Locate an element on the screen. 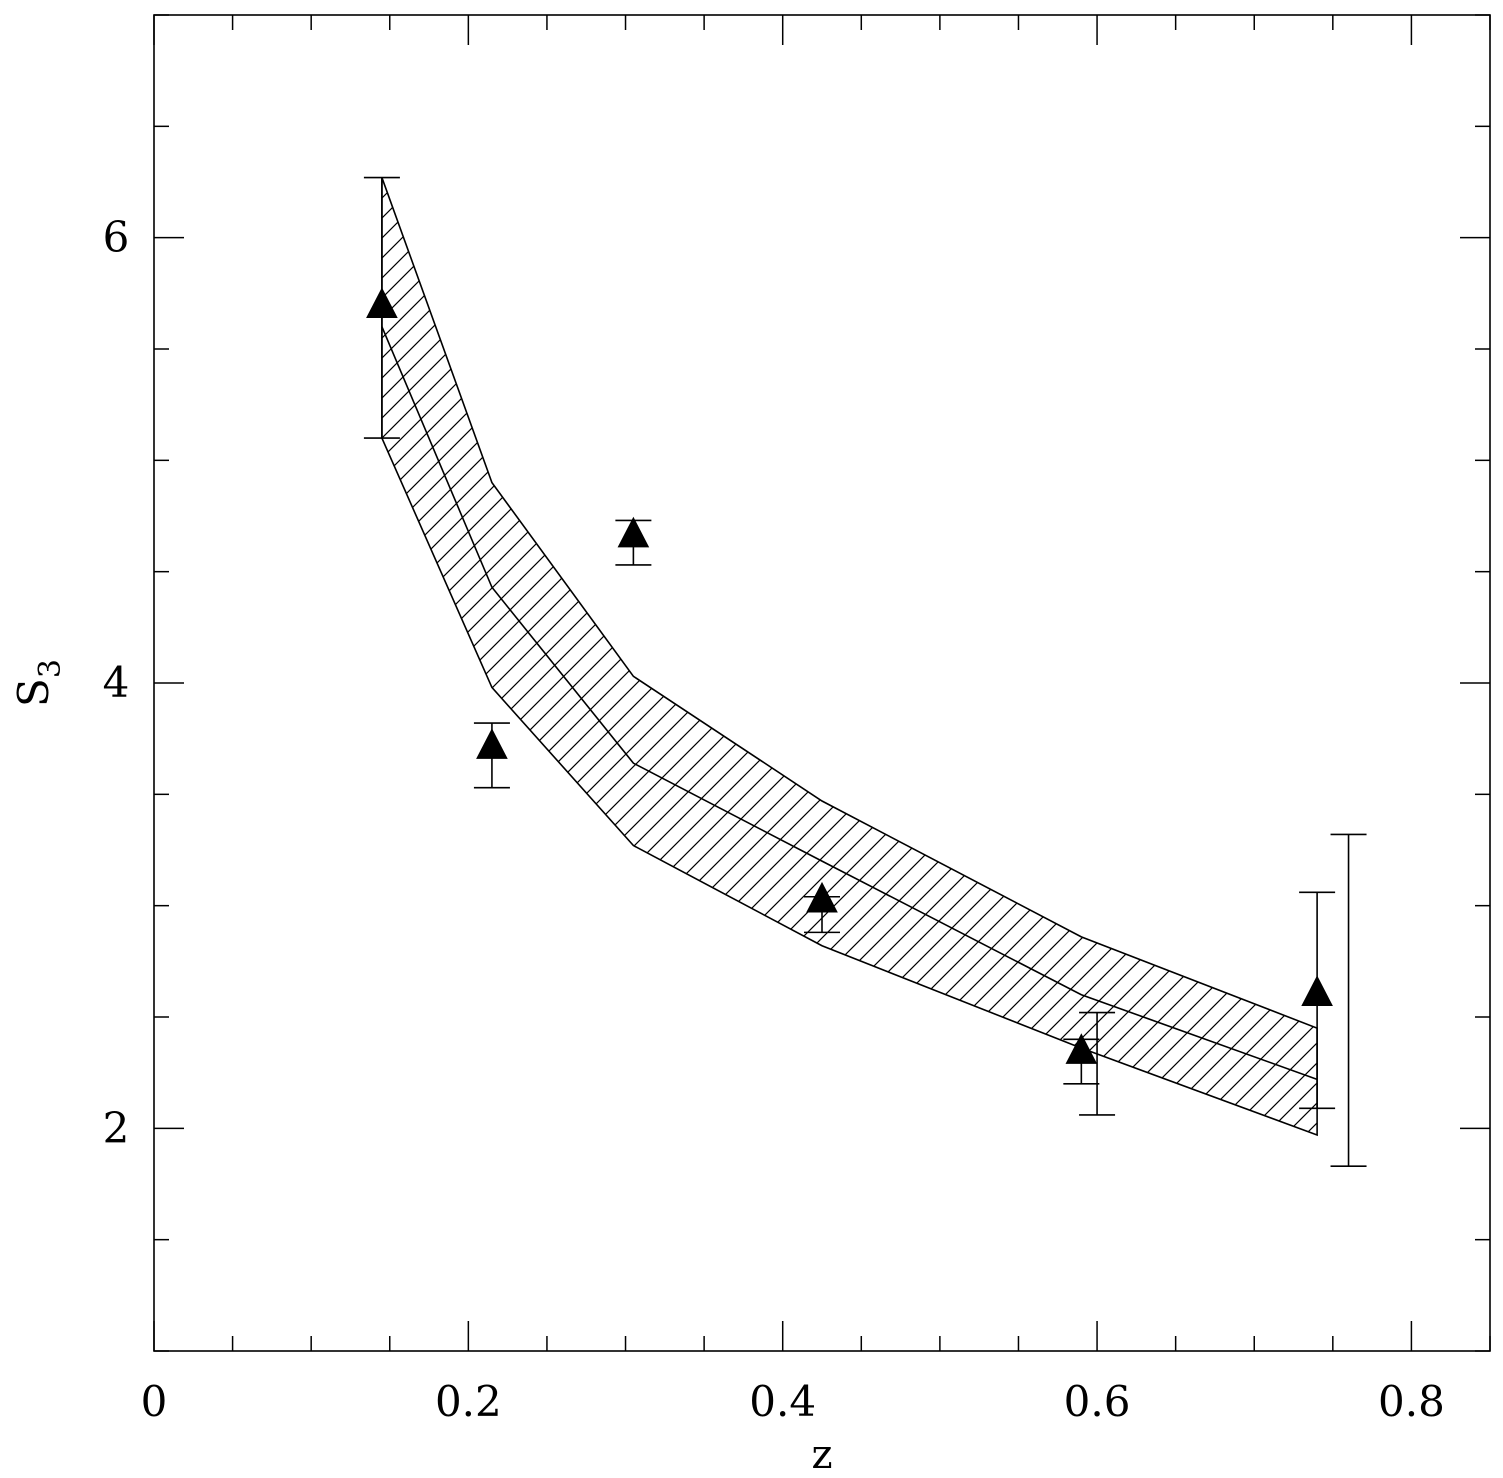 This screenshot has width=1503, height=1478. x-tick-label: 0 is located at coordinates (154, 1401).